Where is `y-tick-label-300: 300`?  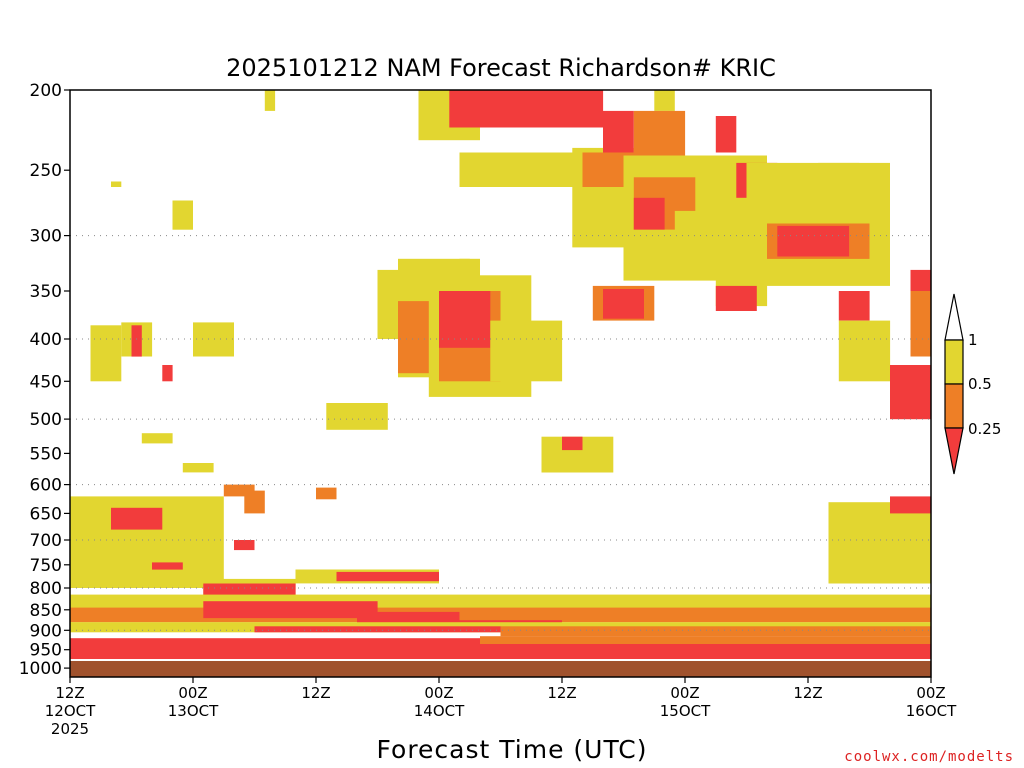 y-tick-label-300: 300 is located at coordinates (46, 237).